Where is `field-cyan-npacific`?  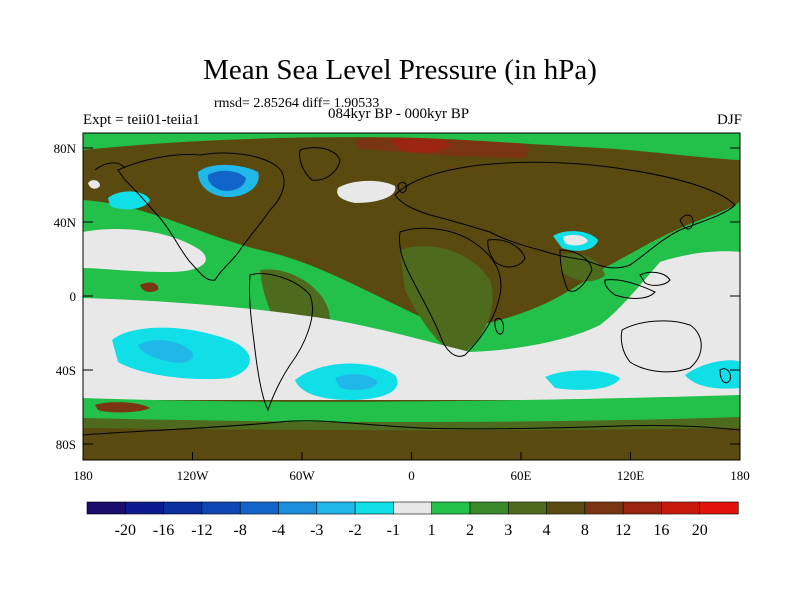
field-cyan-npacific is located at coordinates (129, 200).